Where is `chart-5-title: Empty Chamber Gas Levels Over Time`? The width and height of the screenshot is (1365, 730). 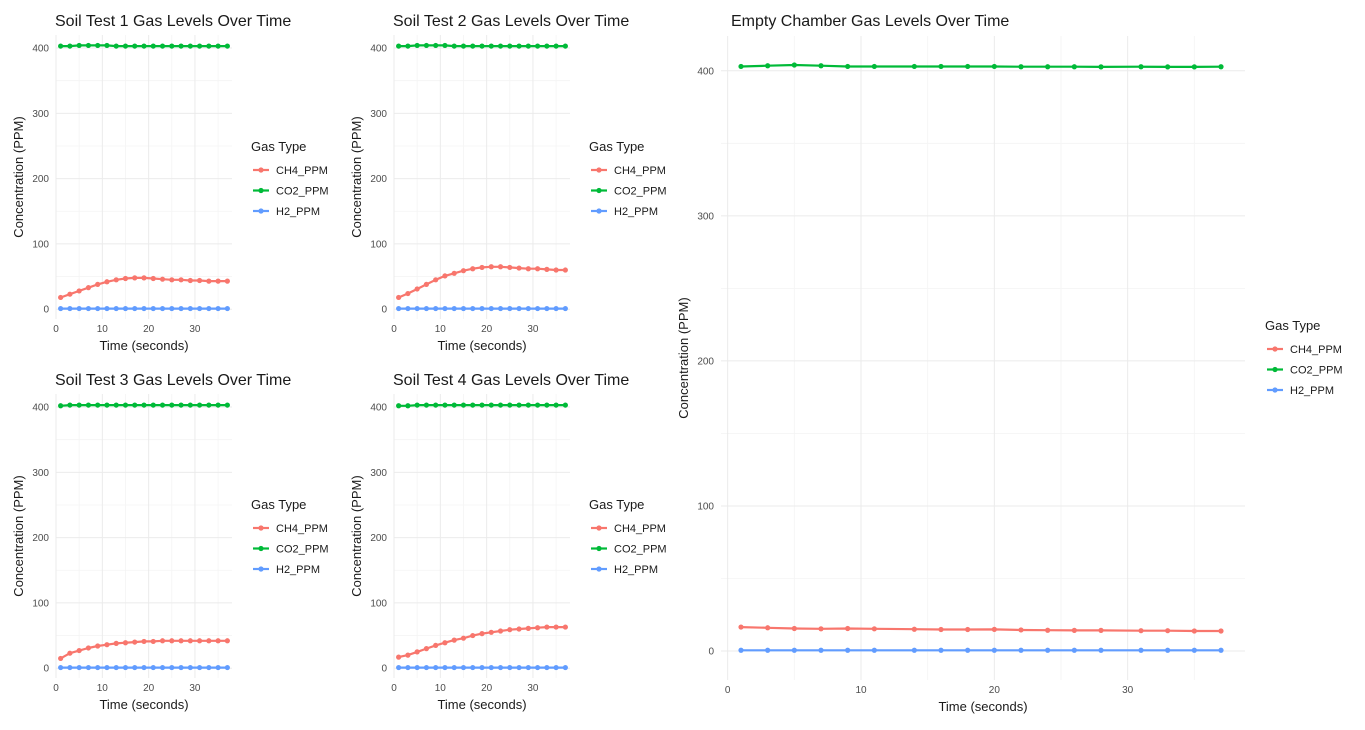 chart-5-title: Empty Chamber Gas Levels Over Time is located at coordinates (870, 21).